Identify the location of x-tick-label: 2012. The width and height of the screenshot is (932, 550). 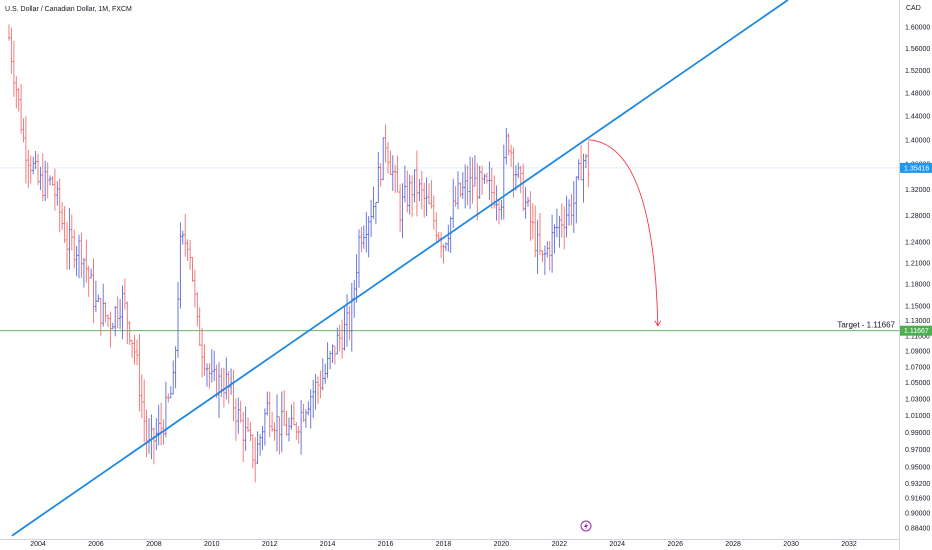
(270, 544).